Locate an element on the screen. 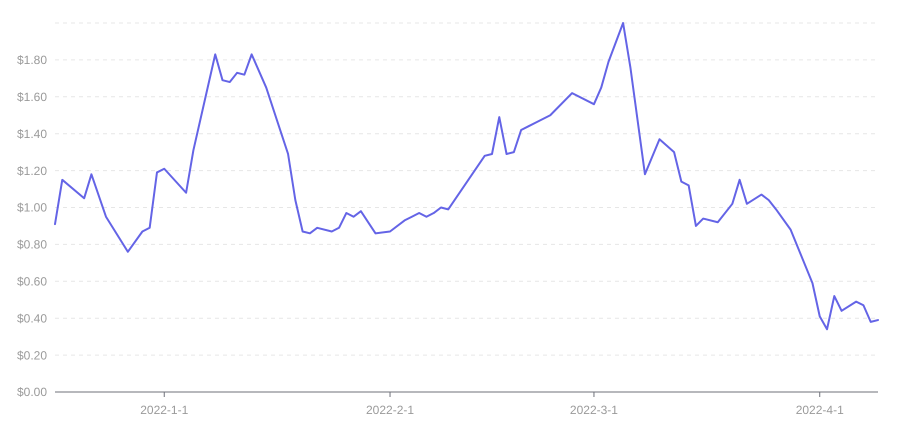  y-tick-label: $0.20 is located at coordinates (32, 355).